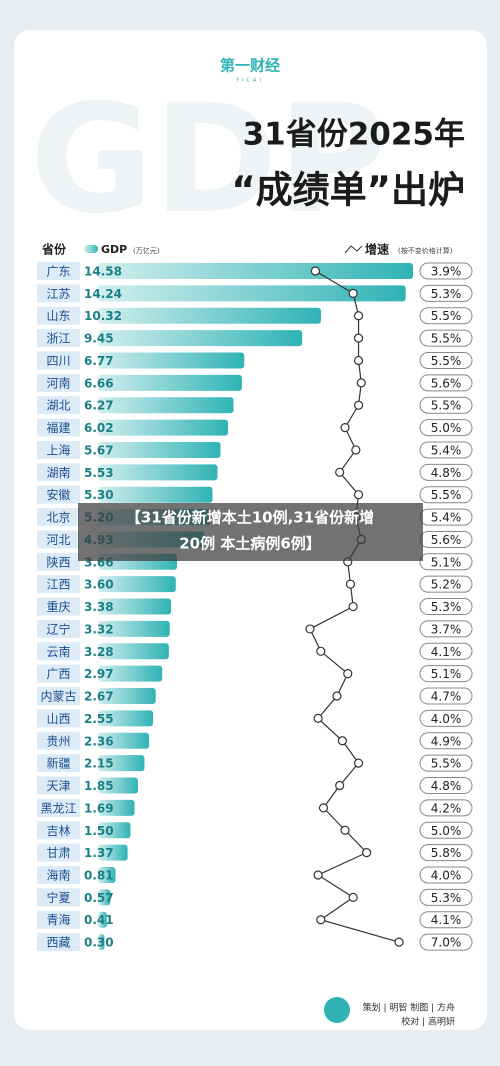  I want to click on growth-label: 5.3%, so click(446, 898).